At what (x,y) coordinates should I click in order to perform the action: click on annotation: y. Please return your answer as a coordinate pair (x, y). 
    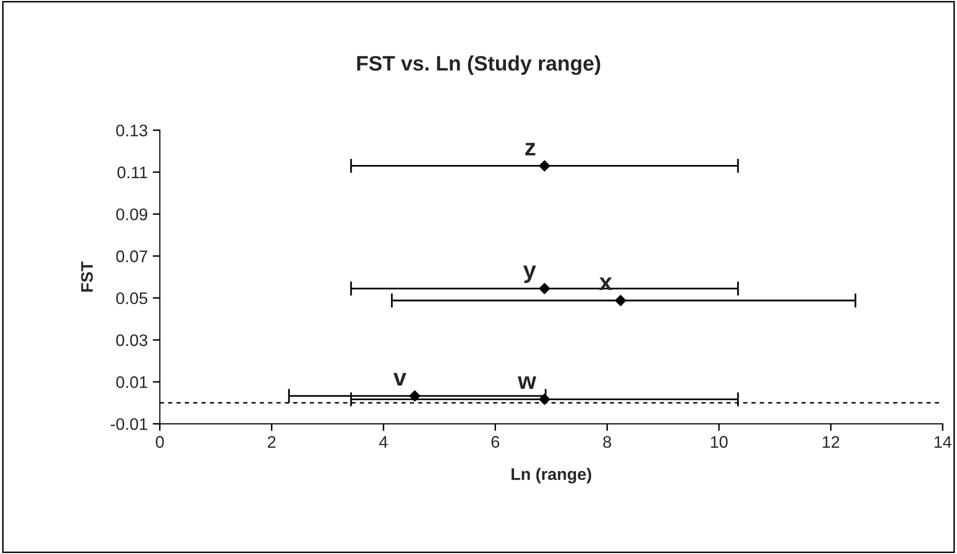
    Looking at the image, I should click on (529, 274).